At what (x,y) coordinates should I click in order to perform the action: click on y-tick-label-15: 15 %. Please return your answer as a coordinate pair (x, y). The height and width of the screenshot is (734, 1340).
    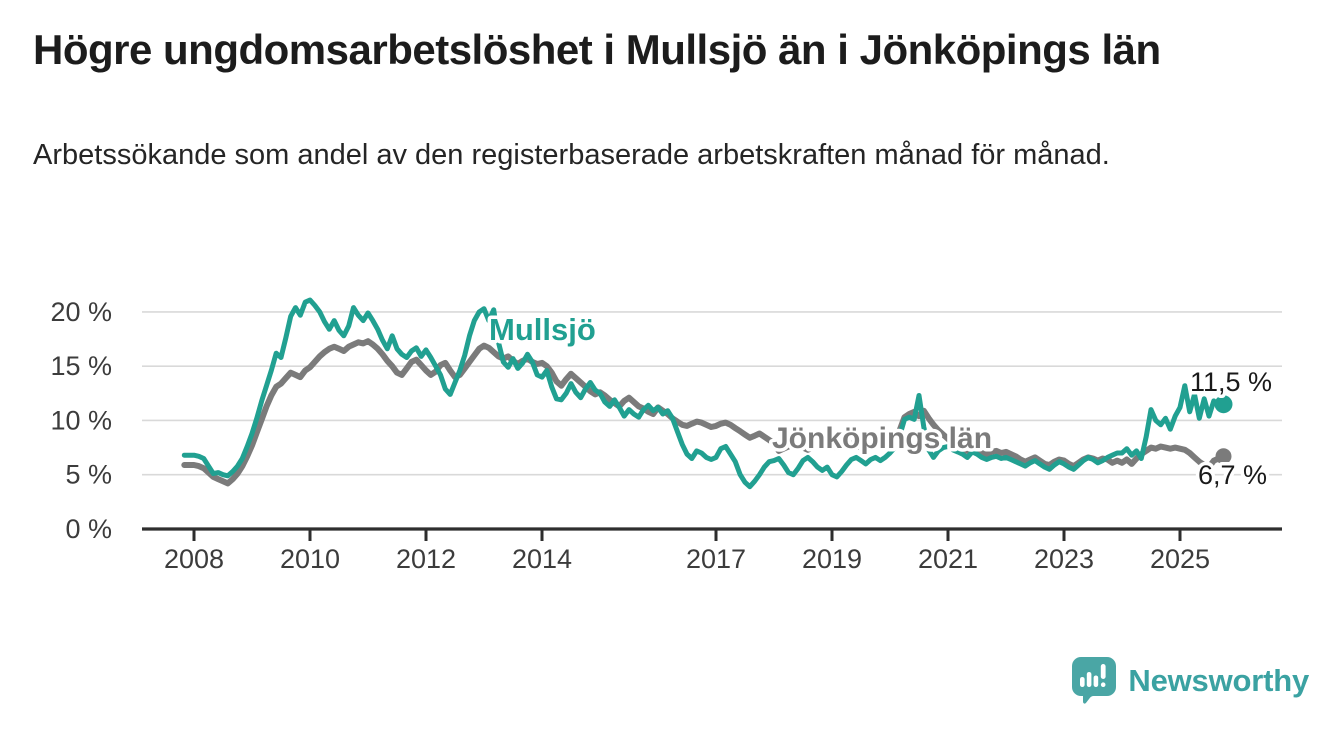
    Looking at the image, I should click on (81, 366).